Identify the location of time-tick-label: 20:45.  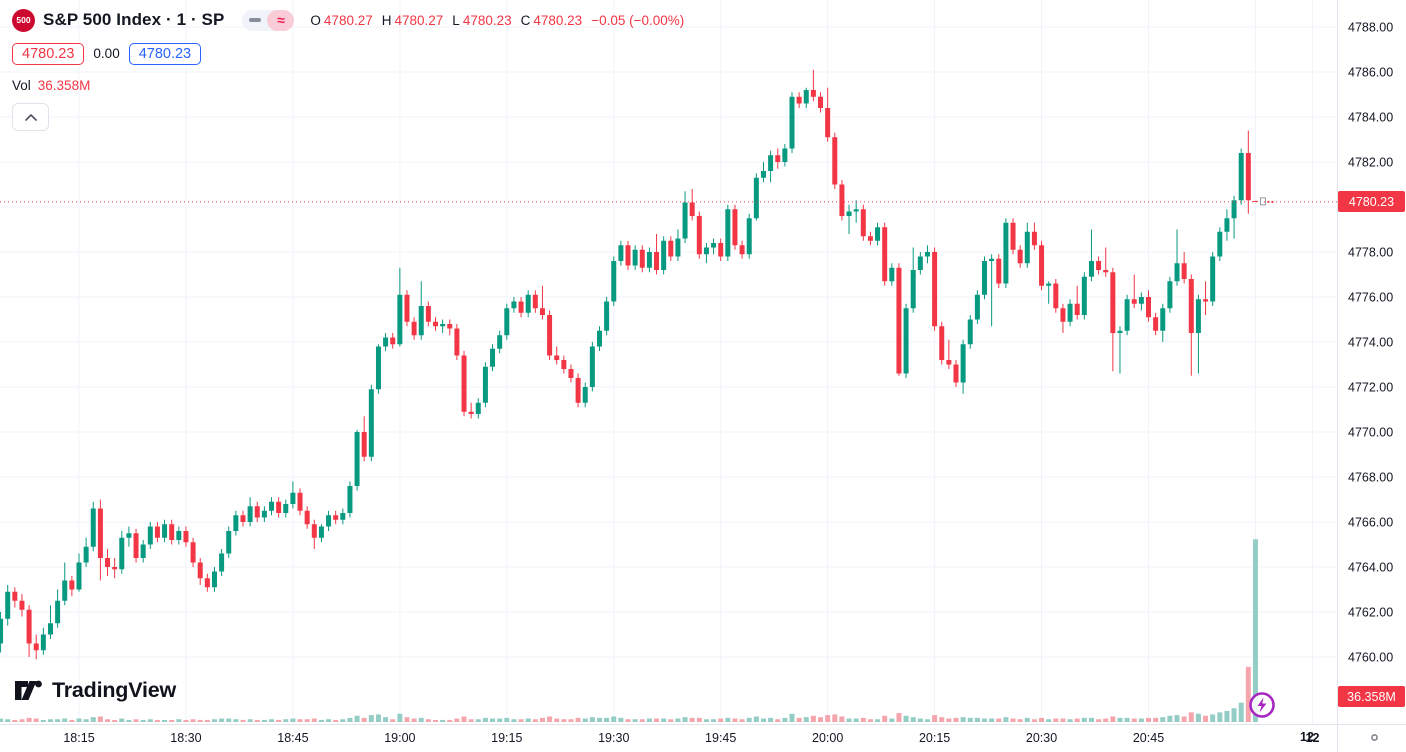
(1148, 738).